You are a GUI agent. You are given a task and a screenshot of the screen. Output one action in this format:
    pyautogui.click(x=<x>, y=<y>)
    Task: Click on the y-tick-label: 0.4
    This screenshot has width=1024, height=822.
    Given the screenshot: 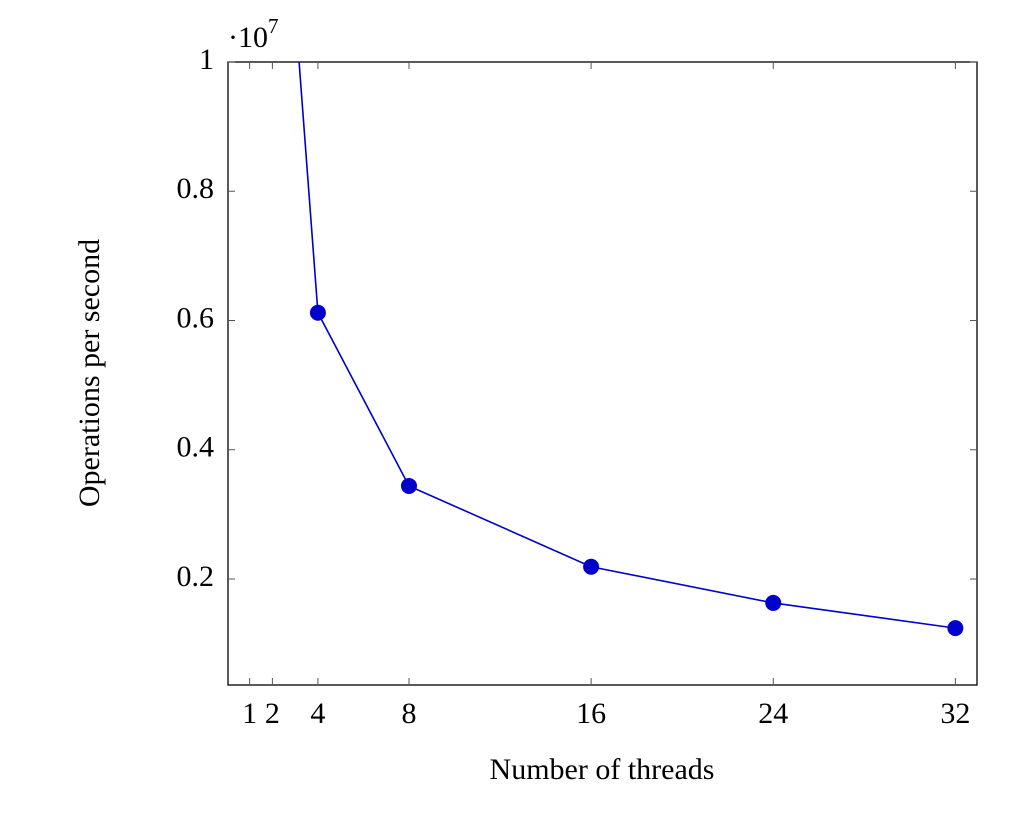 What is the action you would take?
    pyautogui.click(x=196, y=447)
    